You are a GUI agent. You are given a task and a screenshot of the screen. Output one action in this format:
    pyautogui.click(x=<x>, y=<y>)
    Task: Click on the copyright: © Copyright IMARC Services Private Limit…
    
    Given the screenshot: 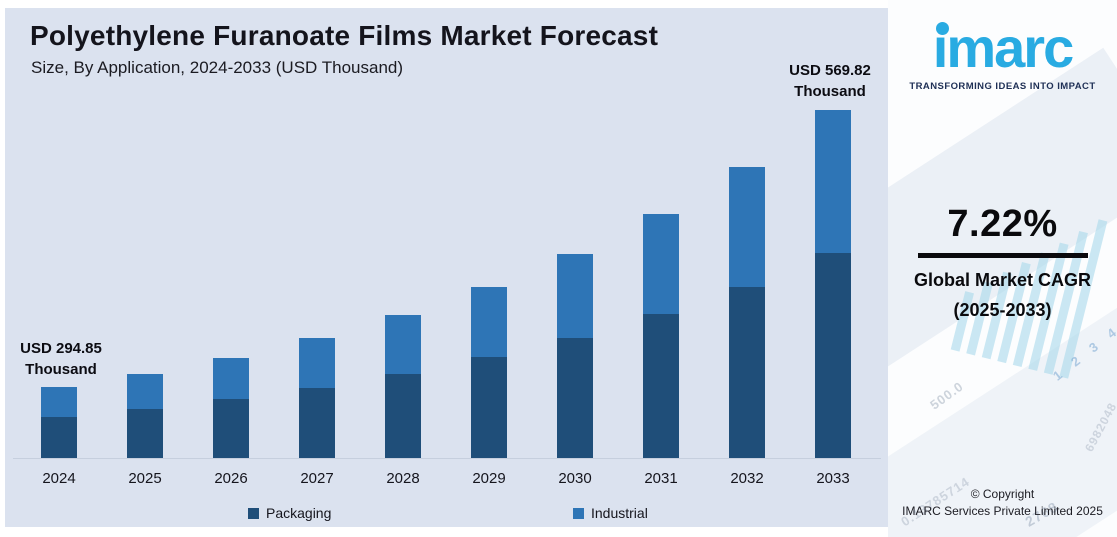 What is the action you would take?
    pyautogui.click(x=1002, y=503)
    